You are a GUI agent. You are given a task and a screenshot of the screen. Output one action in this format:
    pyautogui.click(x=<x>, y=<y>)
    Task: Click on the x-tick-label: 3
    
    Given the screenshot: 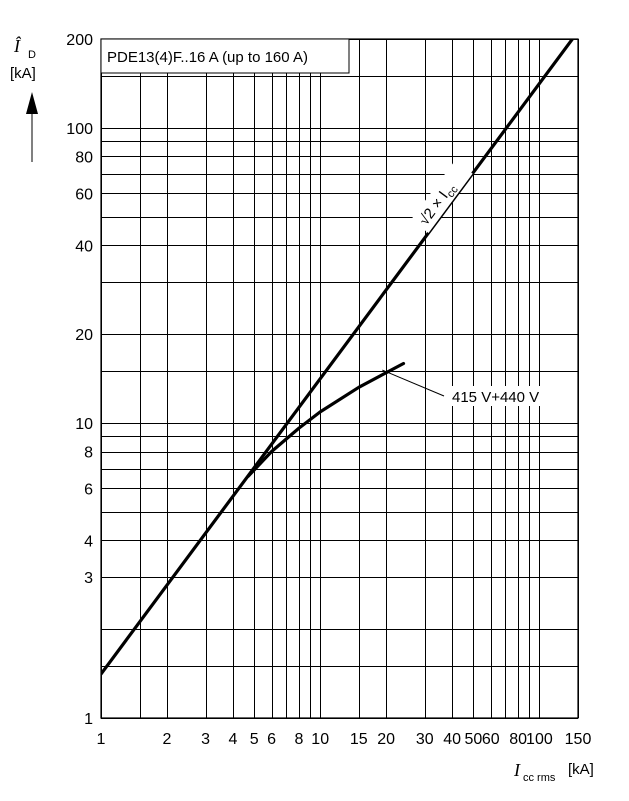 What is the action you would take?
    pyautogui.click(x=205, y=739)
    